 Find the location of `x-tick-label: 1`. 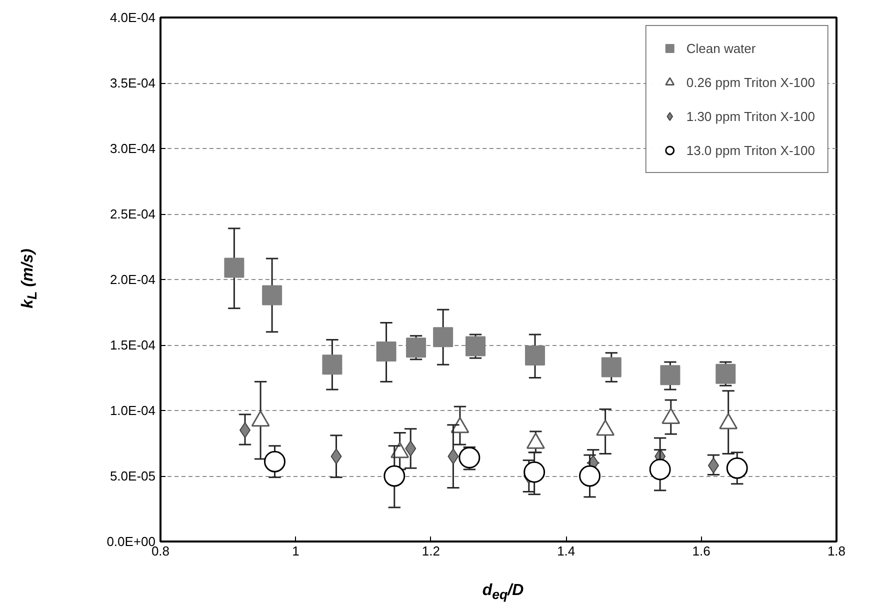

x-tick-label: 1 is located at coordinates (296, 551).